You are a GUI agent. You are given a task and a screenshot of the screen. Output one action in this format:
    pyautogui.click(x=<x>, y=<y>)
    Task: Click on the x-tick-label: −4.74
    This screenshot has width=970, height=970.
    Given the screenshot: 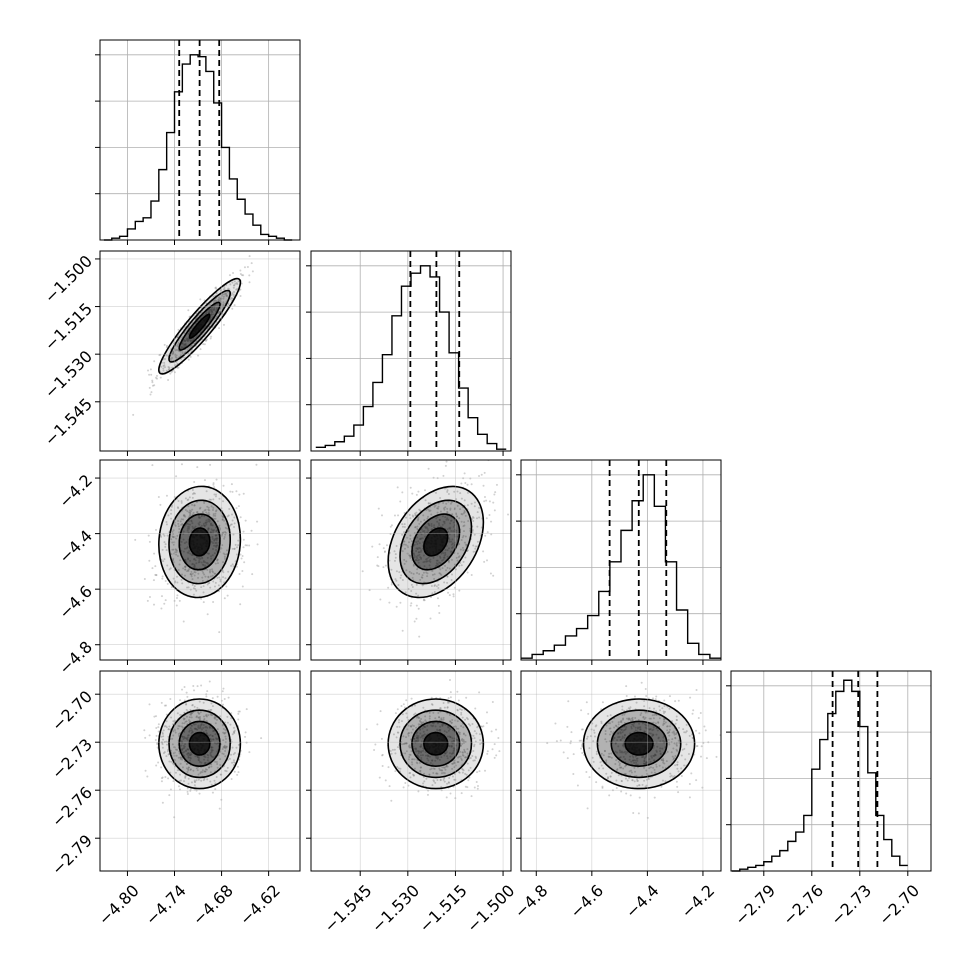 What is the action you would take?
    pyautogui.click(x=166, y=905)
    